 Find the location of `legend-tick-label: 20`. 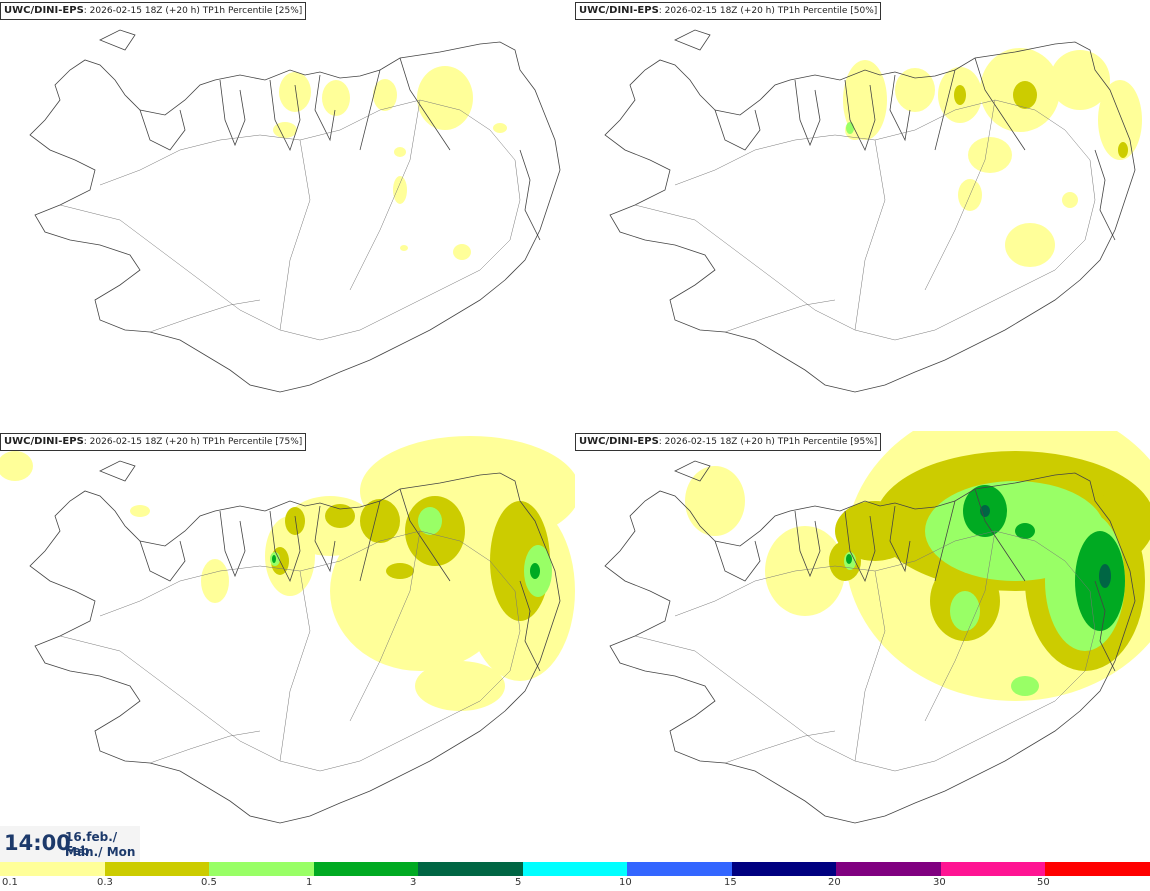

legend-tick-label: 20 is located at coordinates (834, 882).